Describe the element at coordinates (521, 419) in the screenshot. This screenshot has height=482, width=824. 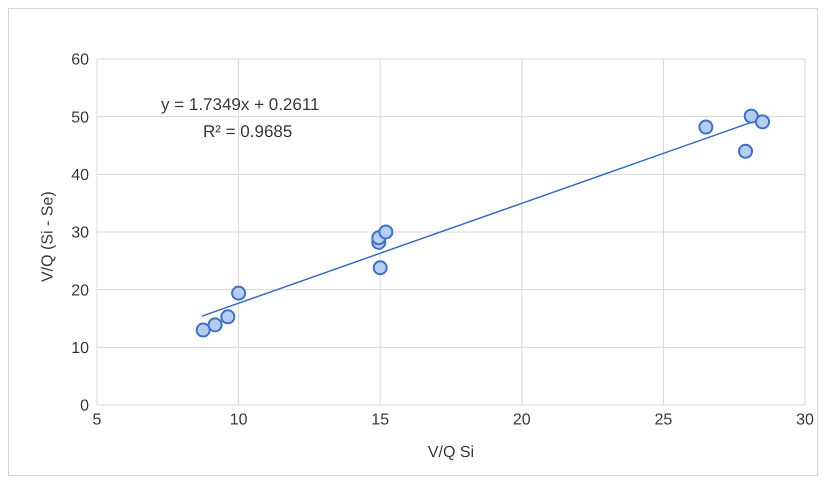
I see `x-tick-label: 20` at that location.